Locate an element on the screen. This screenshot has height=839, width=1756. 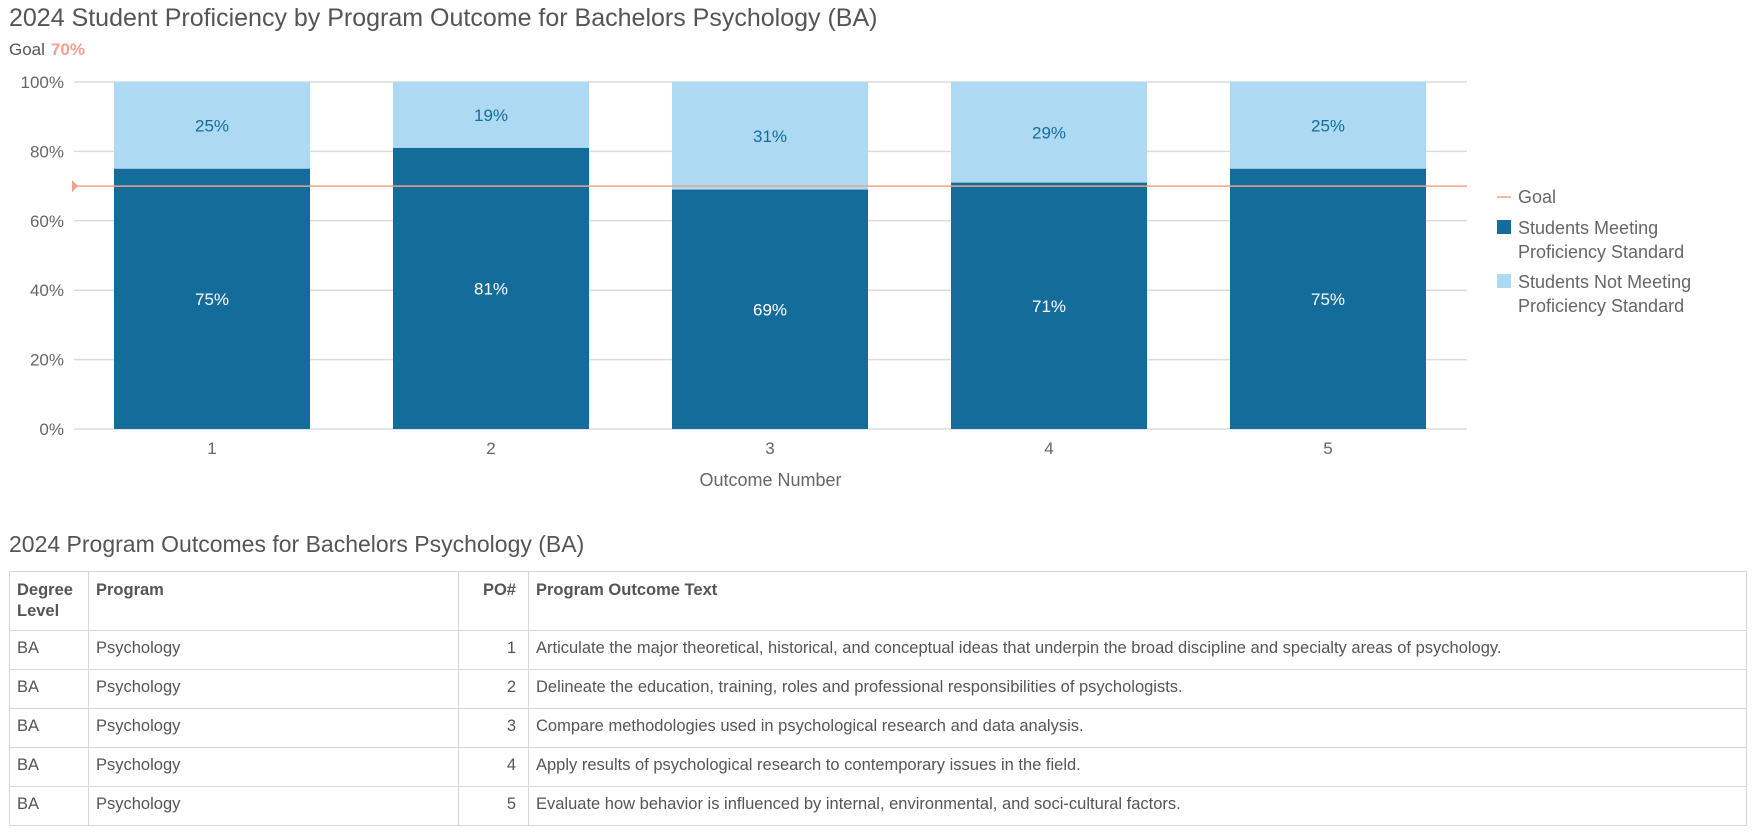
x-tick-label: 4 is located at coordinates (1048, 448).